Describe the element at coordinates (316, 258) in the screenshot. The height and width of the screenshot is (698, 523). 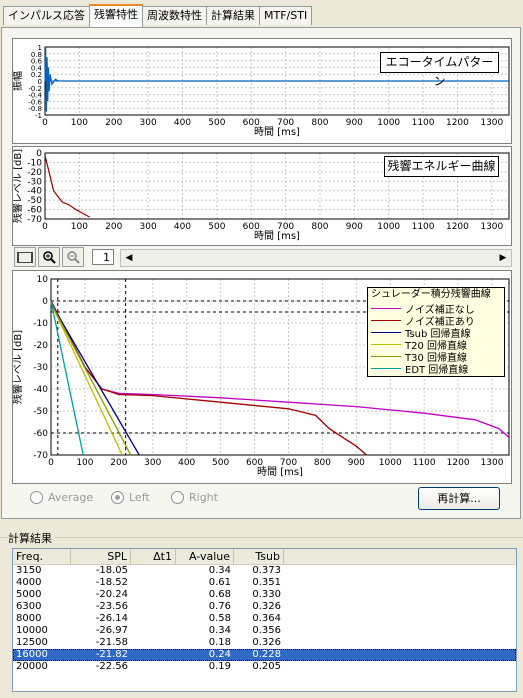
I see `horizontal-scrollbar: ◀ ▶` at that location.